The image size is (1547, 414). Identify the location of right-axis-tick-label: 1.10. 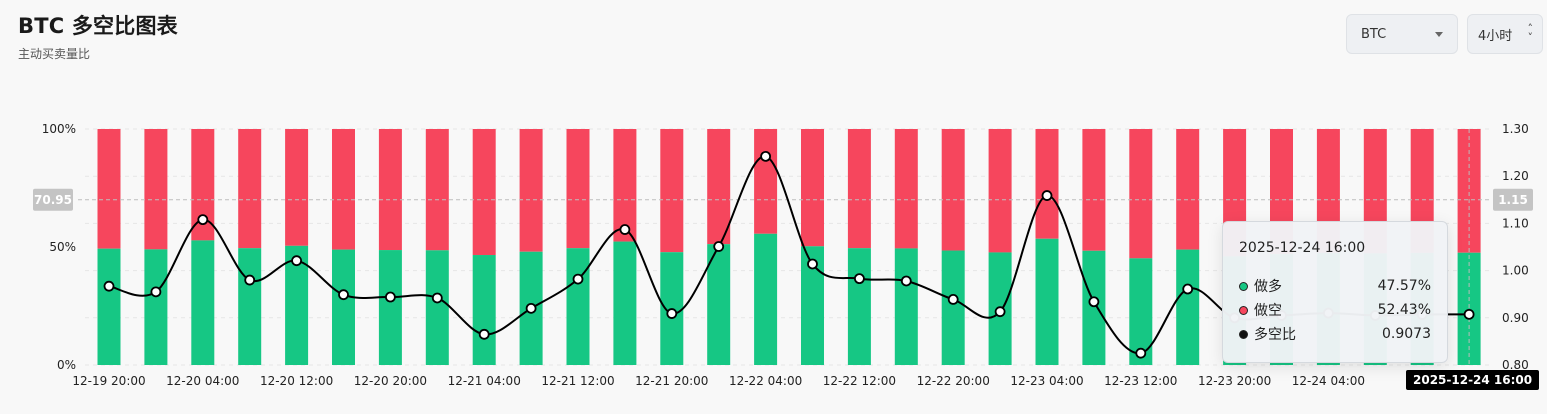
(1515, 223).